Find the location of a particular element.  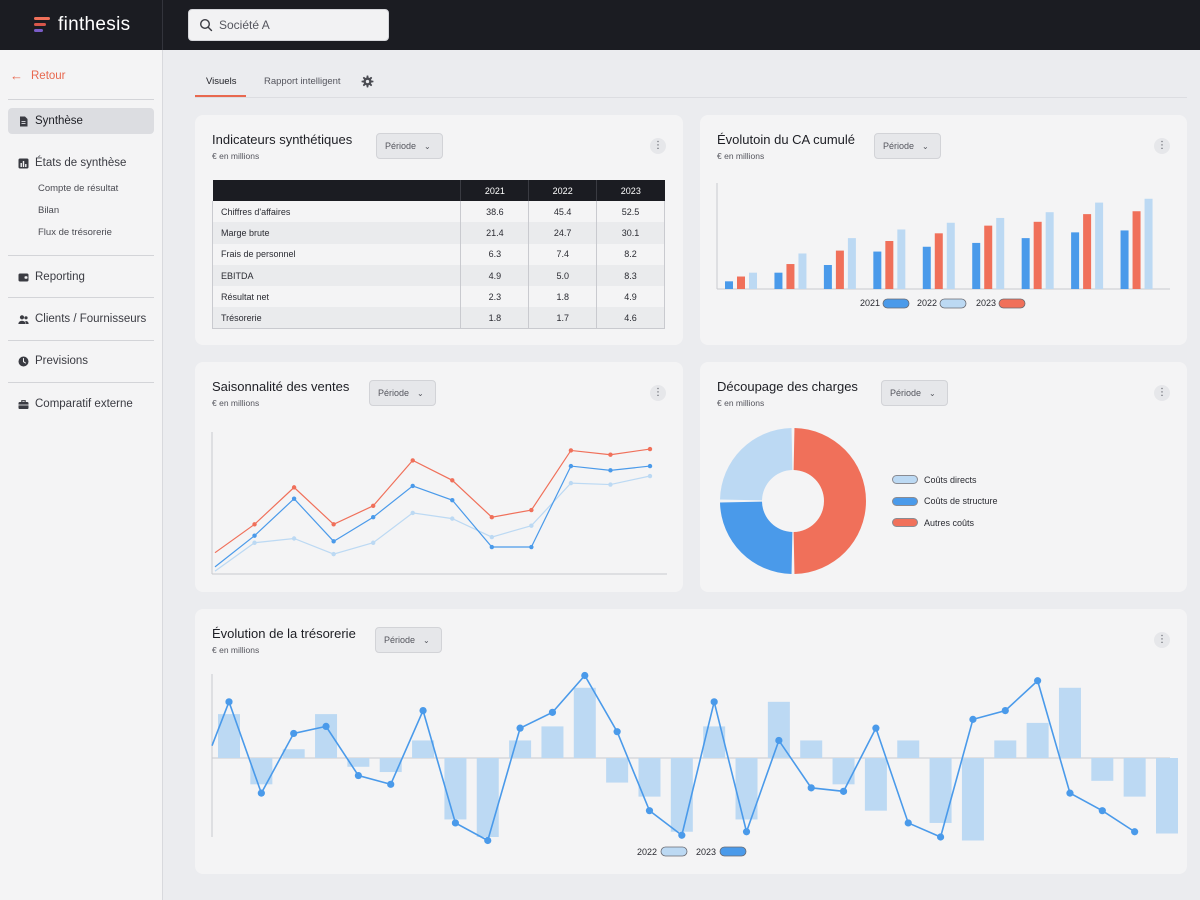

topbar-divider is located at coordinates (162, 25).